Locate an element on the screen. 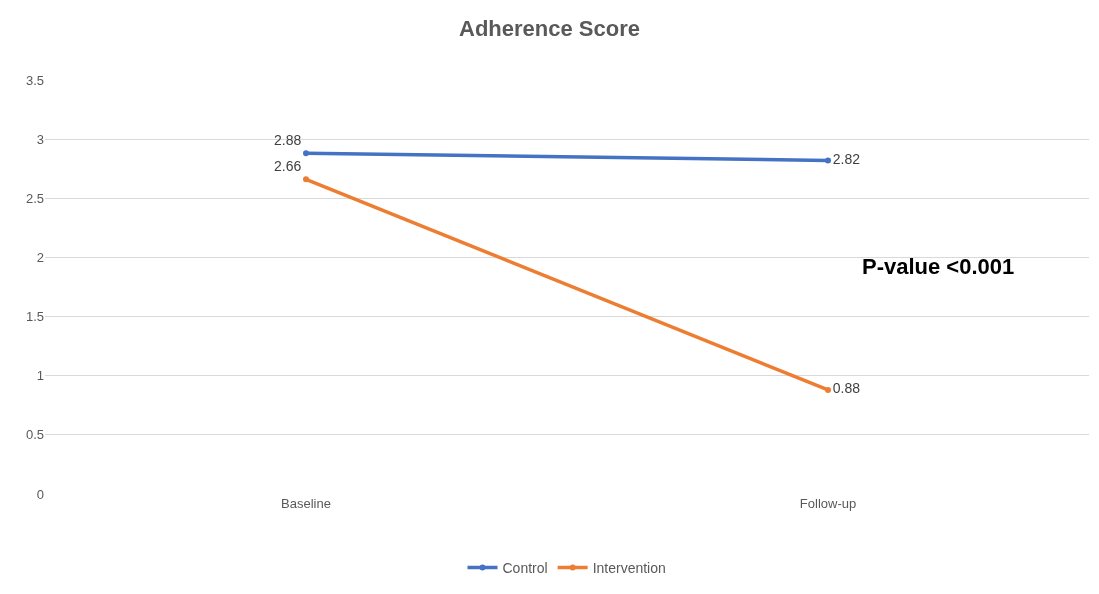 This screenshot has width=1099, height=594. y-tick-label: 3.5 is located at coordinates (34, 80).